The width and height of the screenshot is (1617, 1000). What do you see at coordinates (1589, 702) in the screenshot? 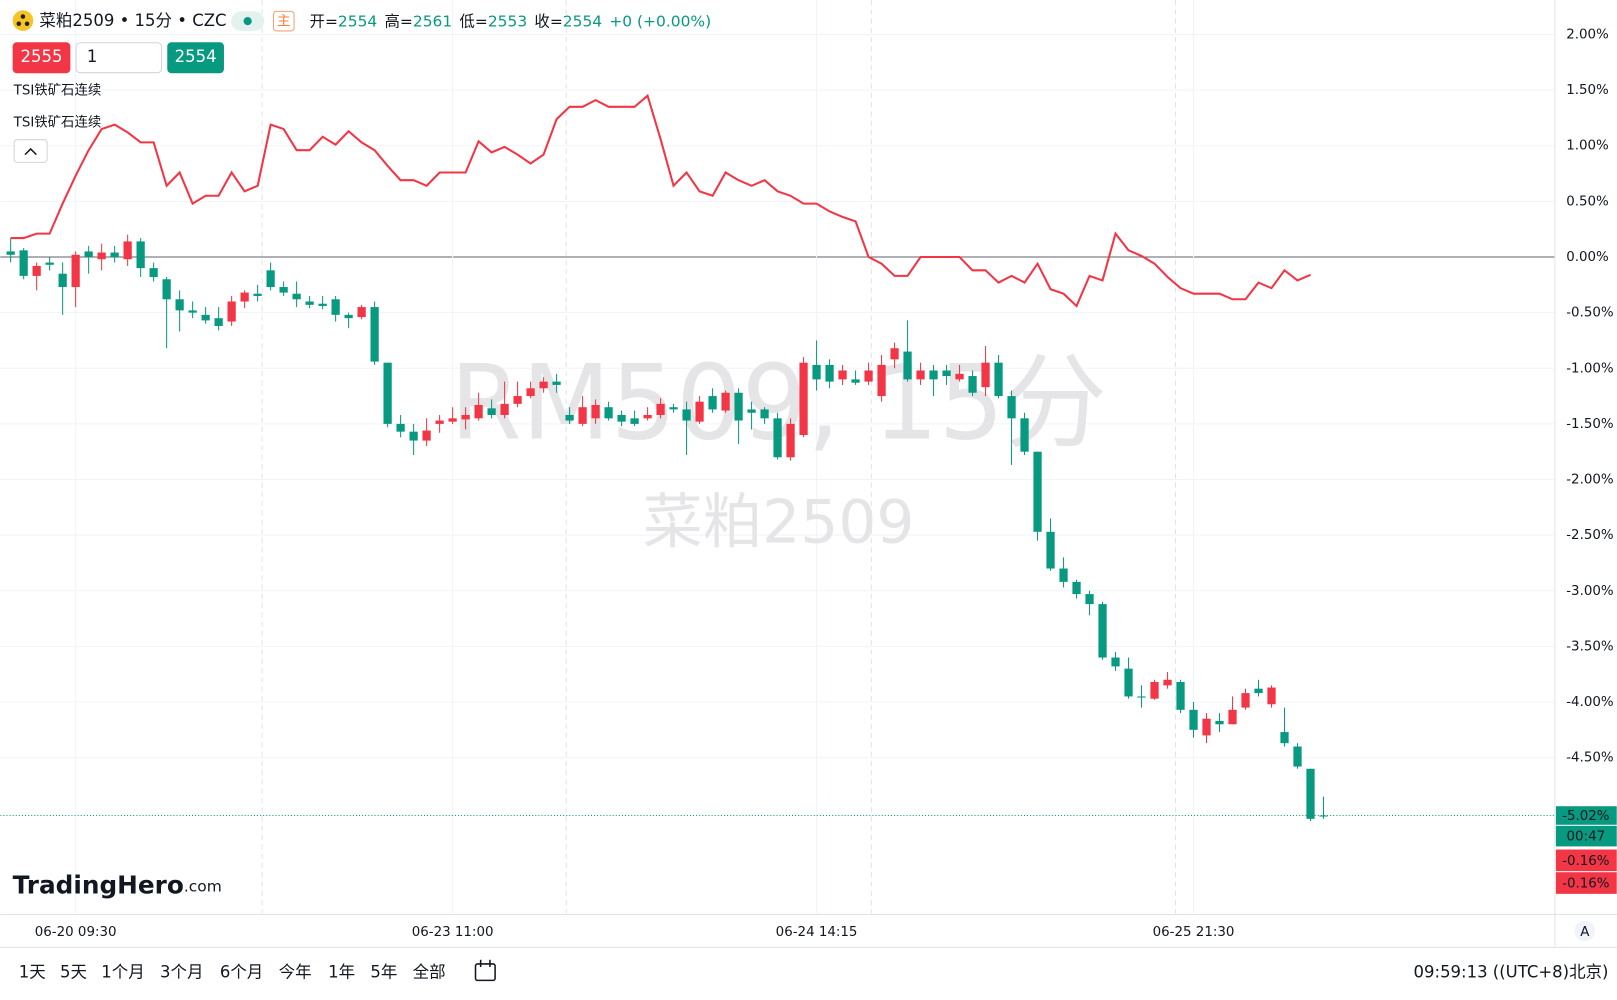
I see `y-tick-label: -4.00%` at bounding box center [1589, 702].